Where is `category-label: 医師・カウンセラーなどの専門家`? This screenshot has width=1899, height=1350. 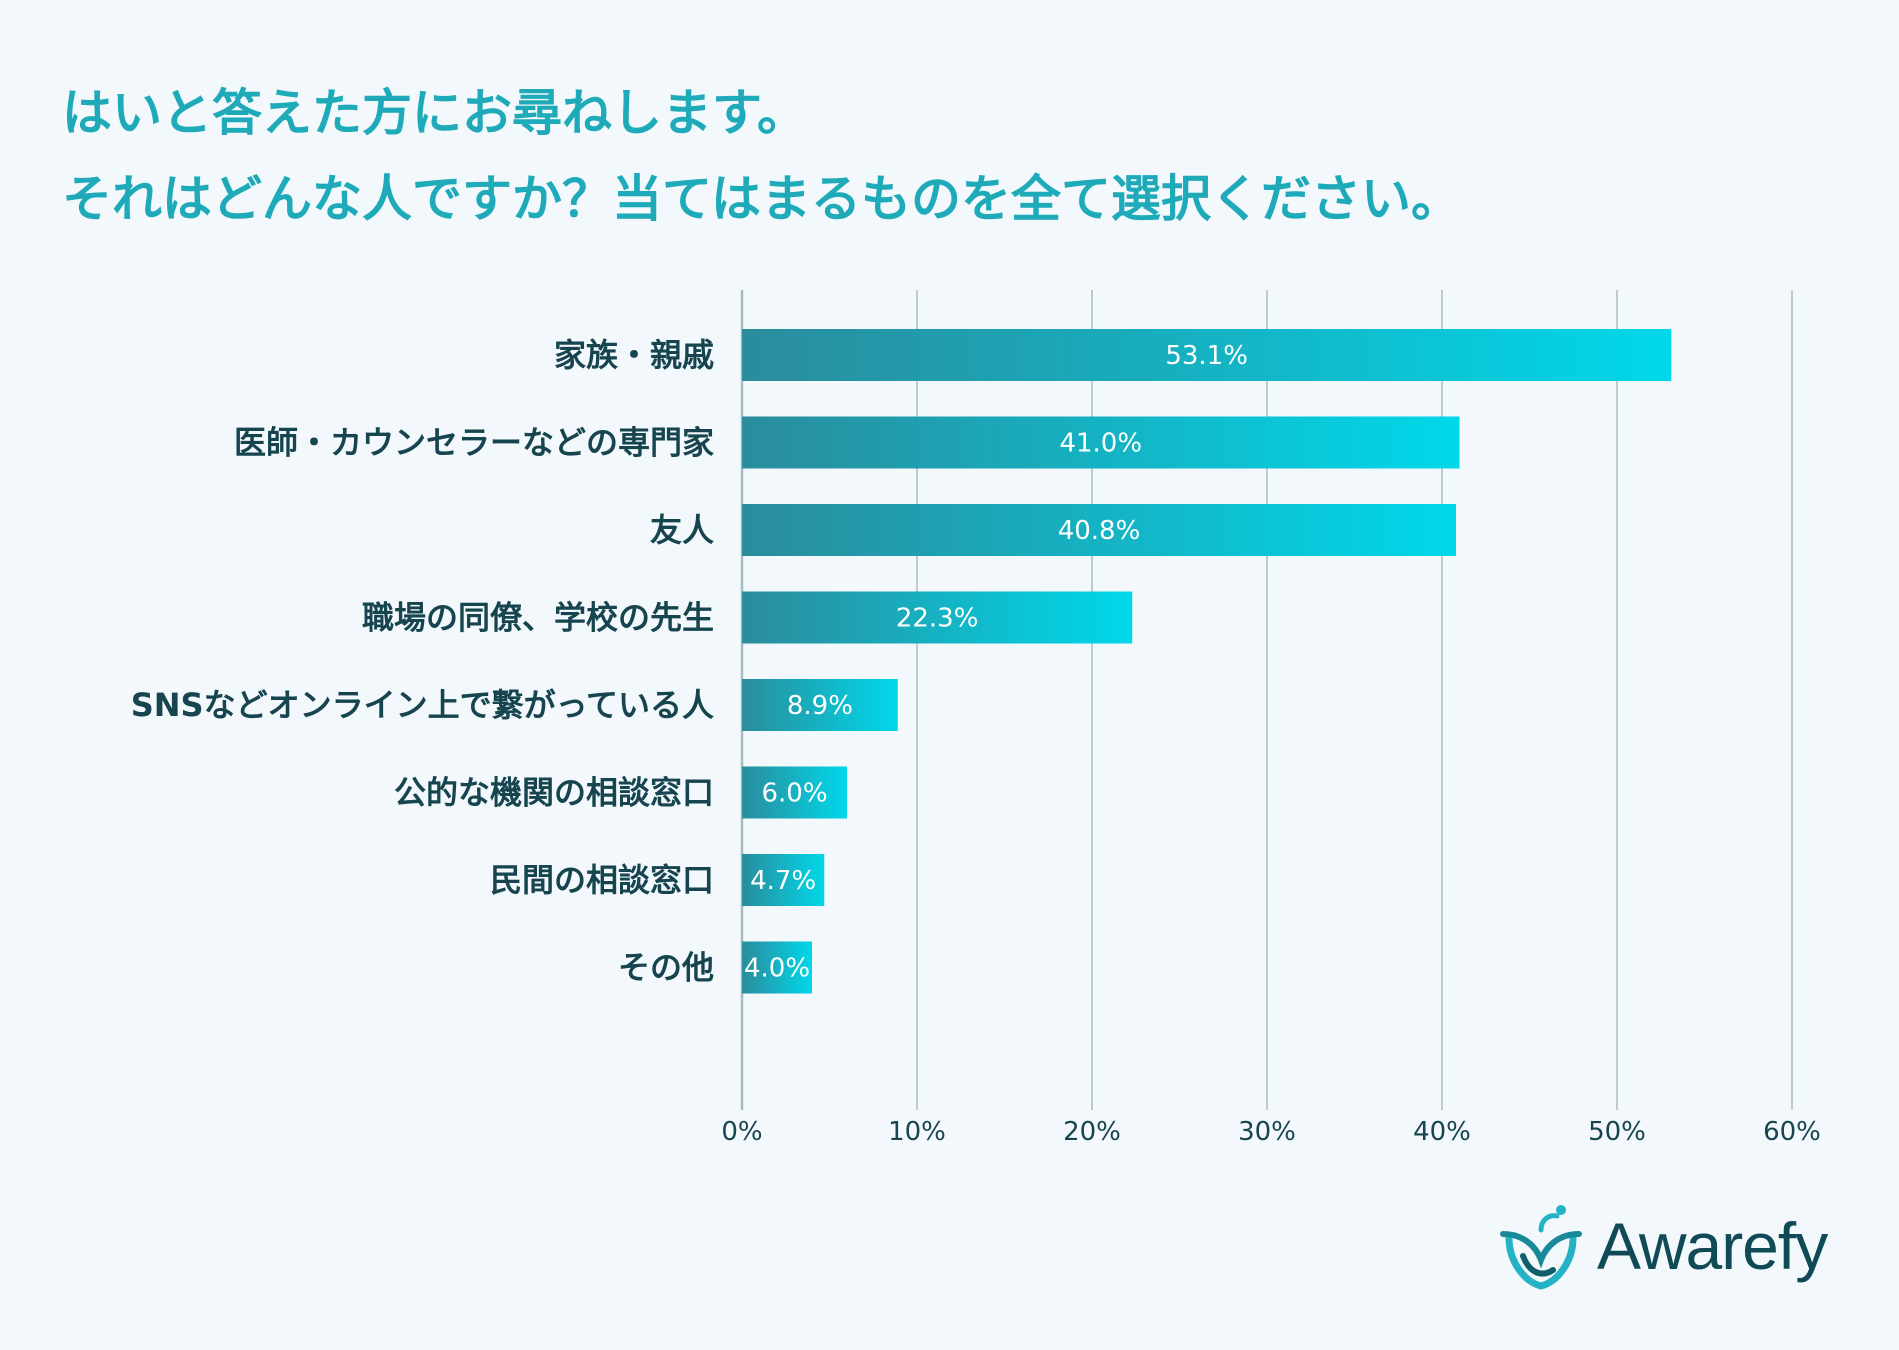 category-label: 医師・カウンセラーなどの専門家 is located at coordinates (474, 443).